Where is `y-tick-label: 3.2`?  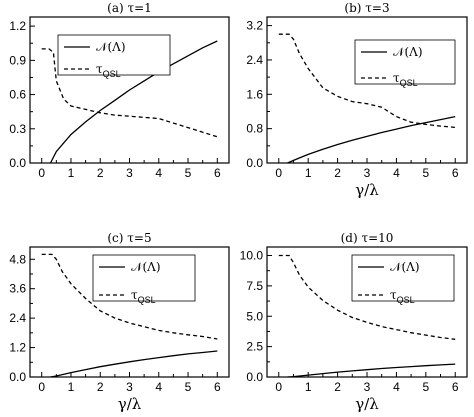 y-tick-label: 3.2 is located at coordinates (254, 26).